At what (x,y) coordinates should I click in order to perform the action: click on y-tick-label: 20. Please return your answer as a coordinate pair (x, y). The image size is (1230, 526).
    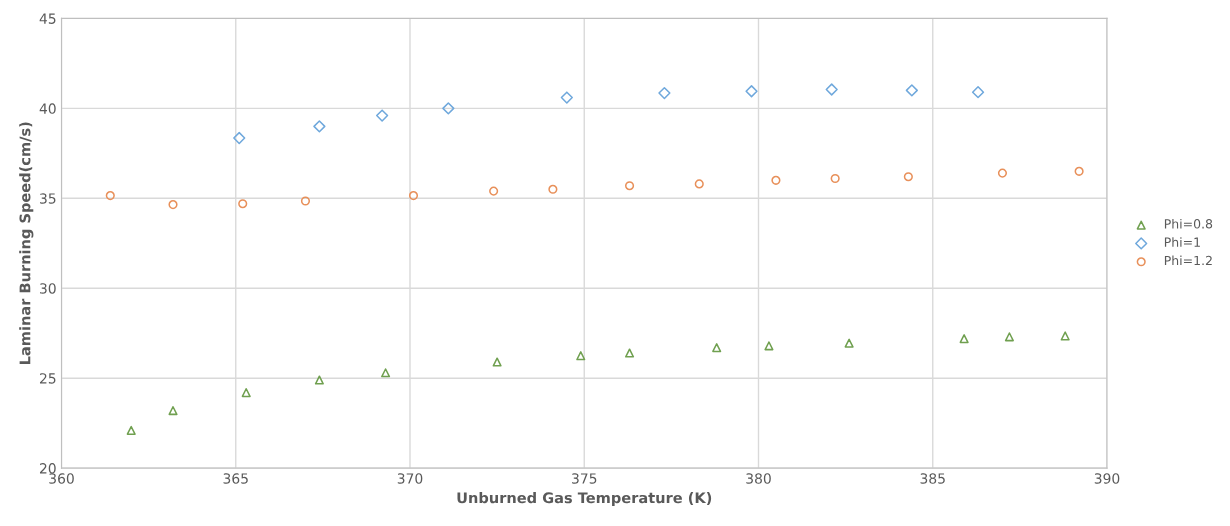
    Looking at the image, I should click on (47, 468).